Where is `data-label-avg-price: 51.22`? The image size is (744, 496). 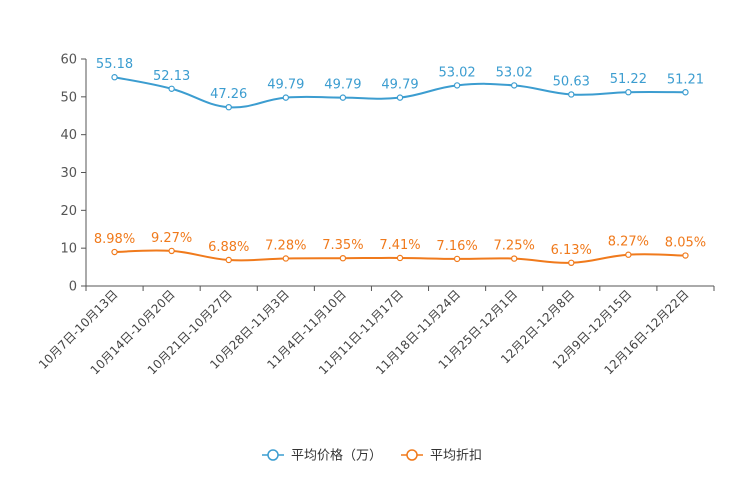
data-label-avg-price: 51.22 is located at coordinates (628, 79).